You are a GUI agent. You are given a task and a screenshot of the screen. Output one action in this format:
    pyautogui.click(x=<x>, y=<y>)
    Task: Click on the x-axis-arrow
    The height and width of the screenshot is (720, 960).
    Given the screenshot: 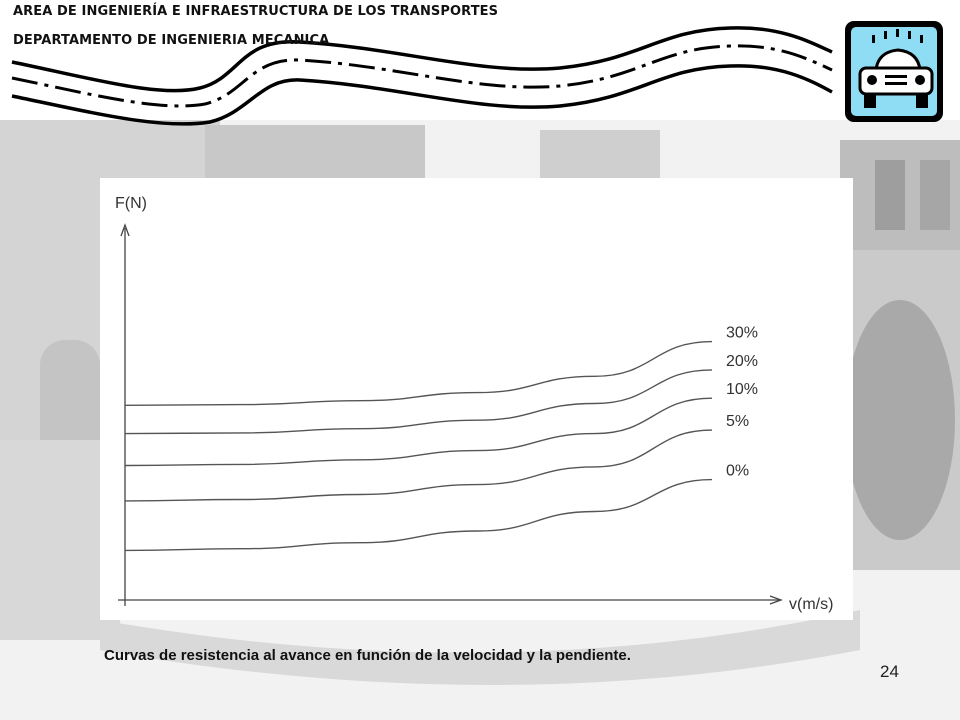 What is the action you would take?
    pyautogui.click(x=776, y=600)
    